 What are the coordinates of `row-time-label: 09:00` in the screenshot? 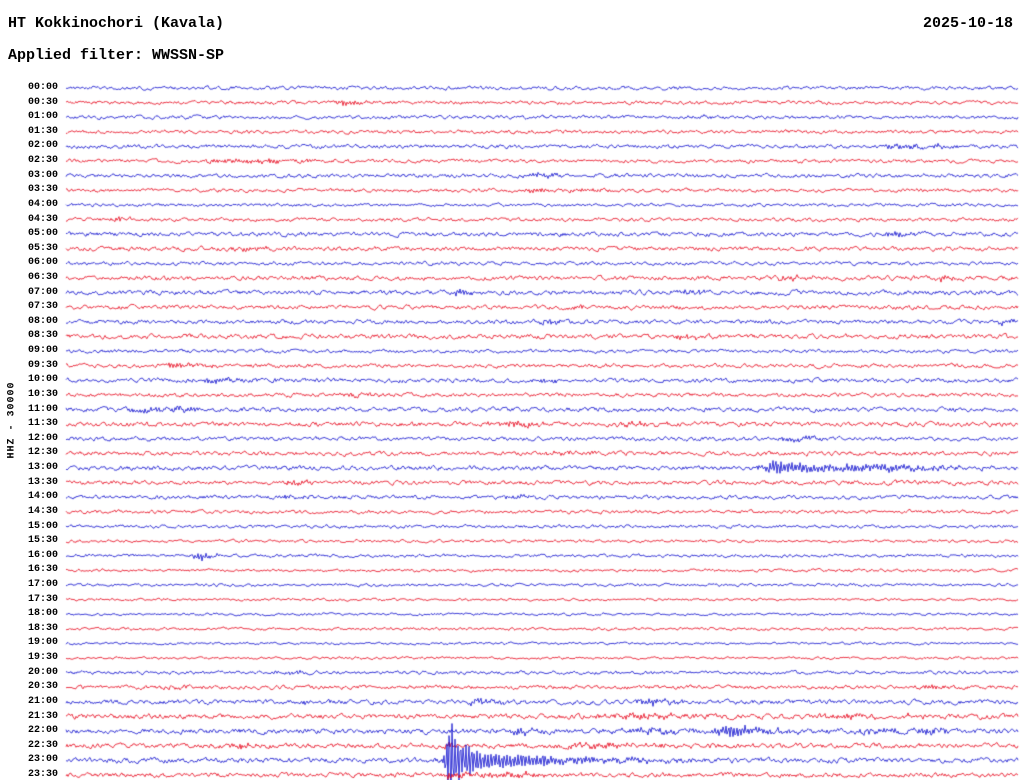 It's located at (42, 351).